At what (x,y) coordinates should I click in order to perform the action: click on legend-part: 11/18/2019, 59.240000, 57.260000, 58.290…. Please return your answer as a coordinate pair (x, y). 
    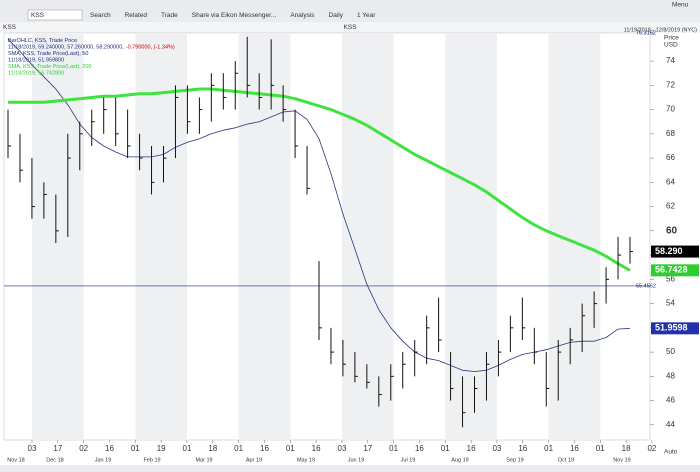
    Looking at the image, I should click on (66, 48).